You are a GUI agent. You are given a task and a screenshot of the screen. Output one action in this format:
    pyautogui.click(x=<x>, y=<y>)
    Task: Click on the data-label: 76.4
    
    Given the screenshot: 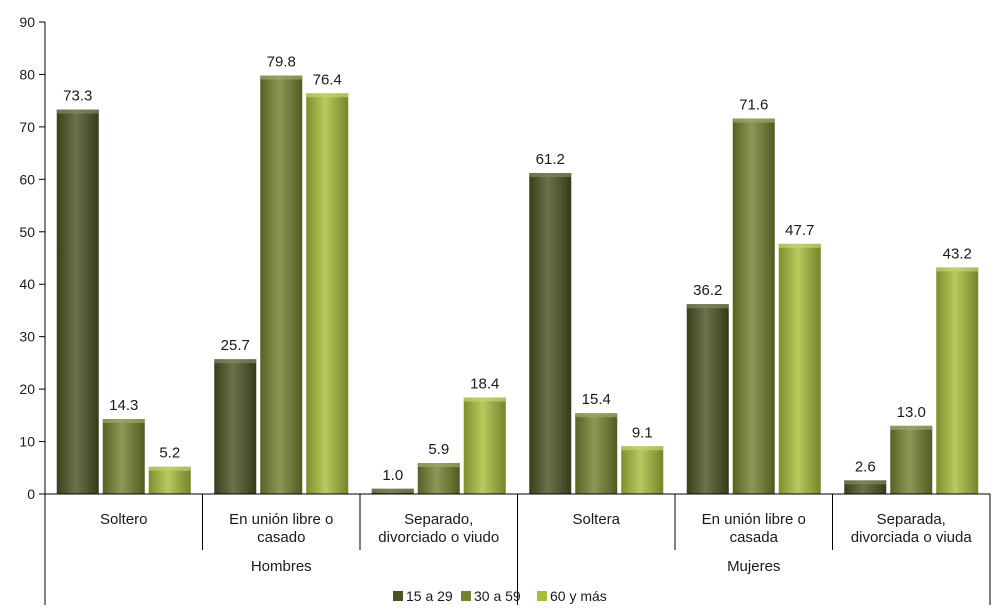 What is the action you would take?
    pyautogui.click(x=327, y=79)
    